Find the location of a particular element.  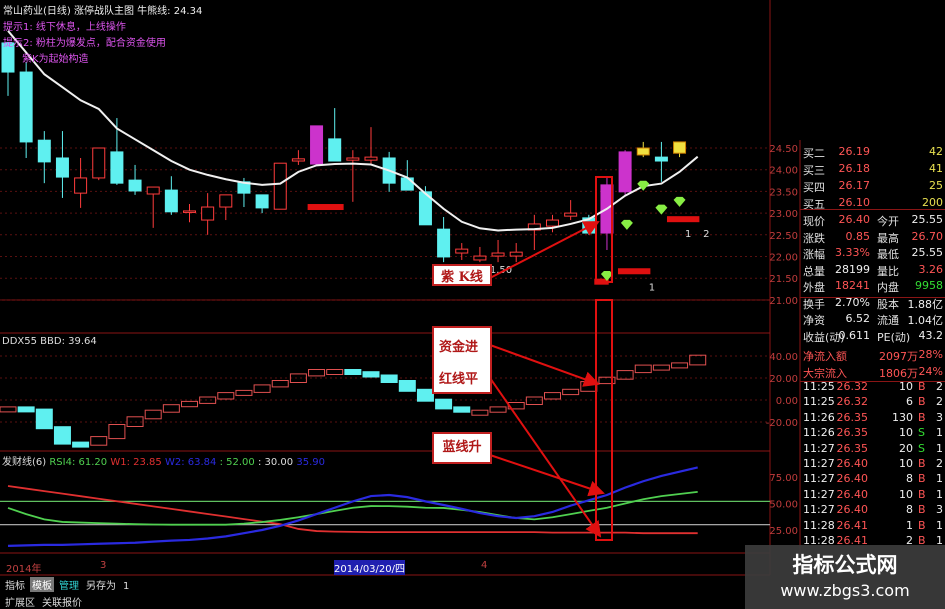

highlight-box-indicator is located at coordinates (604, 420).